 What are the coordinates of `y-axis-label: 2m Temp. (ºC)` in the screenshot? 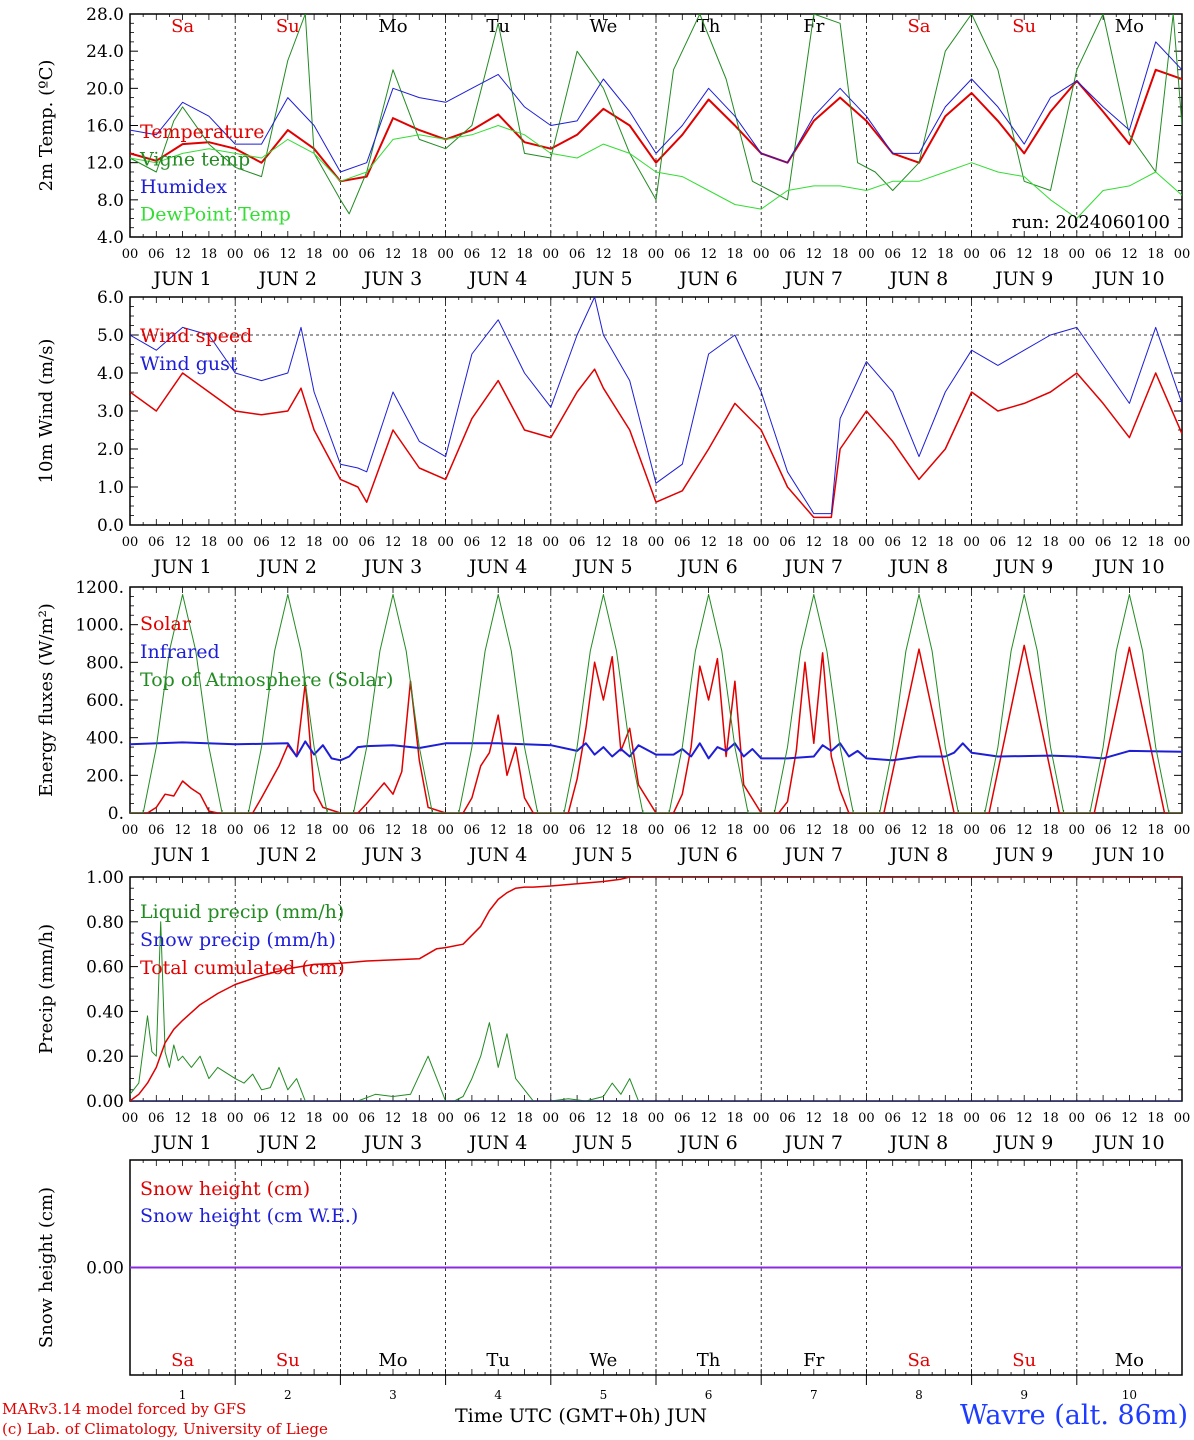 It's located at (46, 126).